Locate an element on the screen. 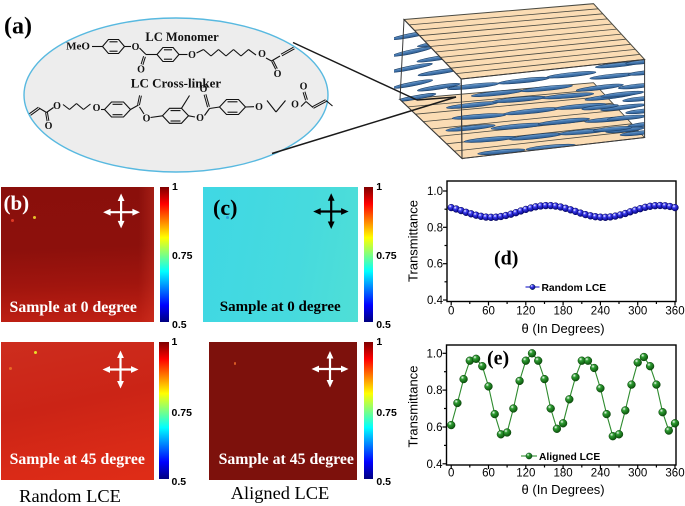 This screenshot has height=506, width=685. svg-text: LC Monomer is located at coordinates (182, 37).